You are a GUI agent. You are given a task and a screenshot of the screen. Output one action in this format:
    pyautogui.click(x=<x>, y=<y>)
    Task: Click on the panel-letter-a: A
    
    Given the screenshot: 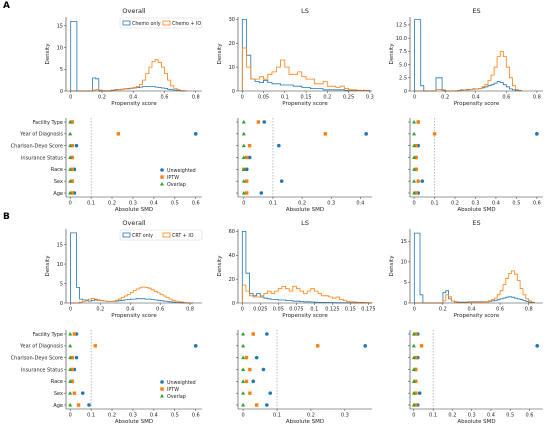 What is the action you would take?
    pyautogui.click(x=6, y=6)
    